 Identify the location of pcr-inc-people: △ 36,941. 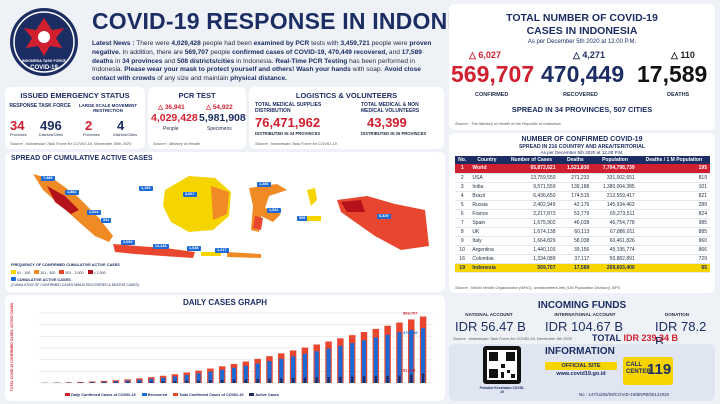
(171, 107).